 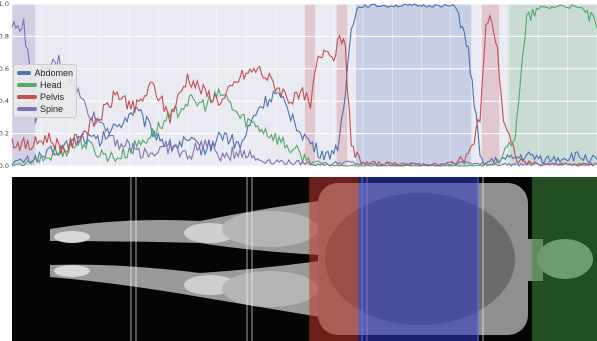 I want to click on y-tick-label-2: 0.4, so click(x=4, y=101).